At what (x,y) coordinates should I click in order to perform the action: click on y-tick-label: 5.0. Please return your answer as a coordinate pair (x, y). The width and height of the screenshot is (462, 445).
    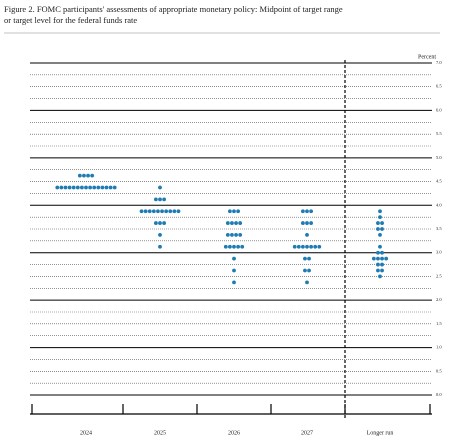
    Looking at the image, I should click on (439, 157).